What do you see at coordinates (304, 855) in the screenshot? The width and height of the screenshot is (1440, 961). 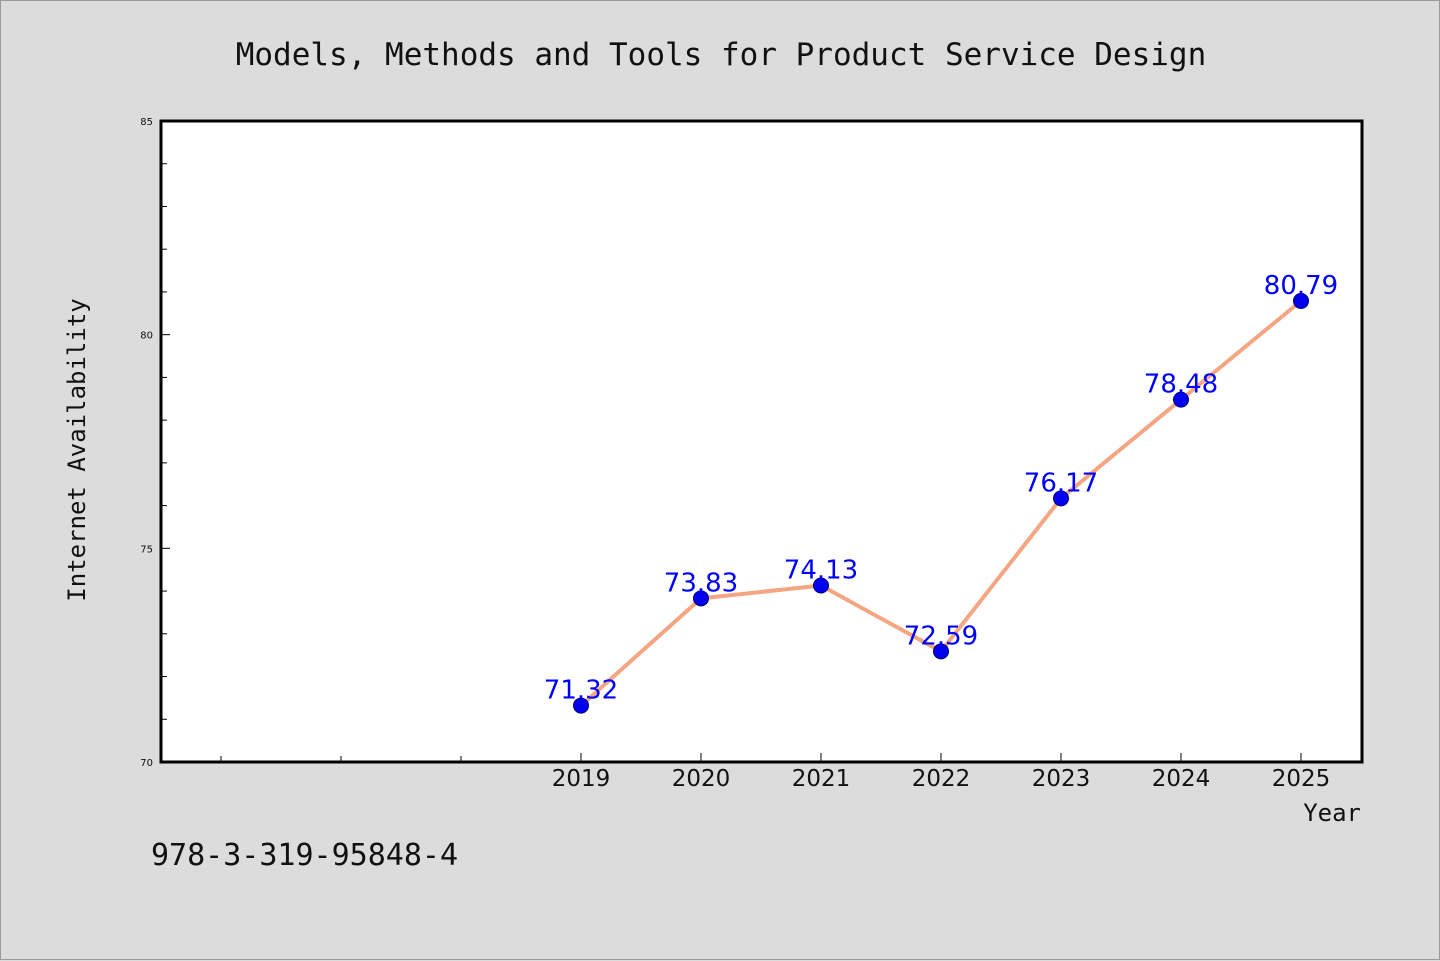 I see `isbn-text: 978-3-319-95848-4` at bounding box center [304, 855].